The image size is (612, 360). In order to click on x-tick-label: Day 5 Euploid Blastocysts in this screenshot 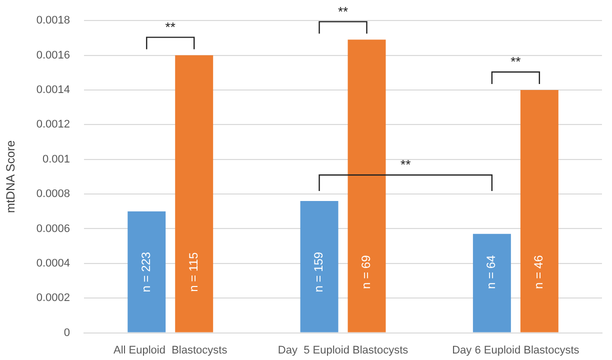, I will do `click(343, 350)`.